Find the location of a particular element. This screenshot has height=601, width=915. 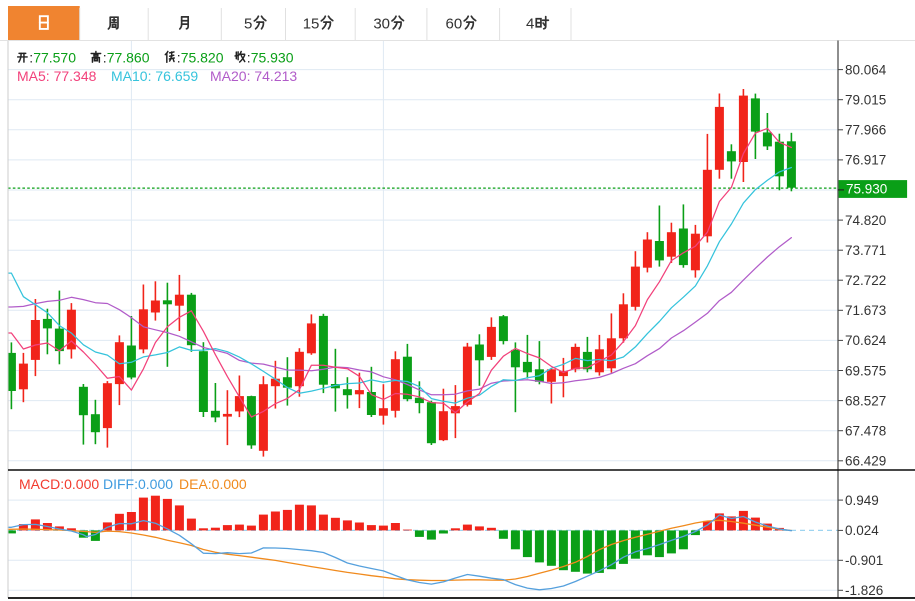

svg-text: 60 is located at coordinates (454, 24).